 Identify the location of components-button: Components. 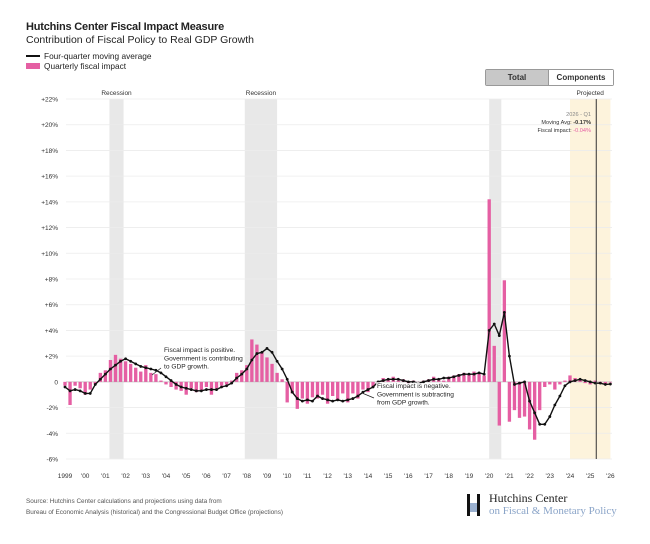
(581, 77).